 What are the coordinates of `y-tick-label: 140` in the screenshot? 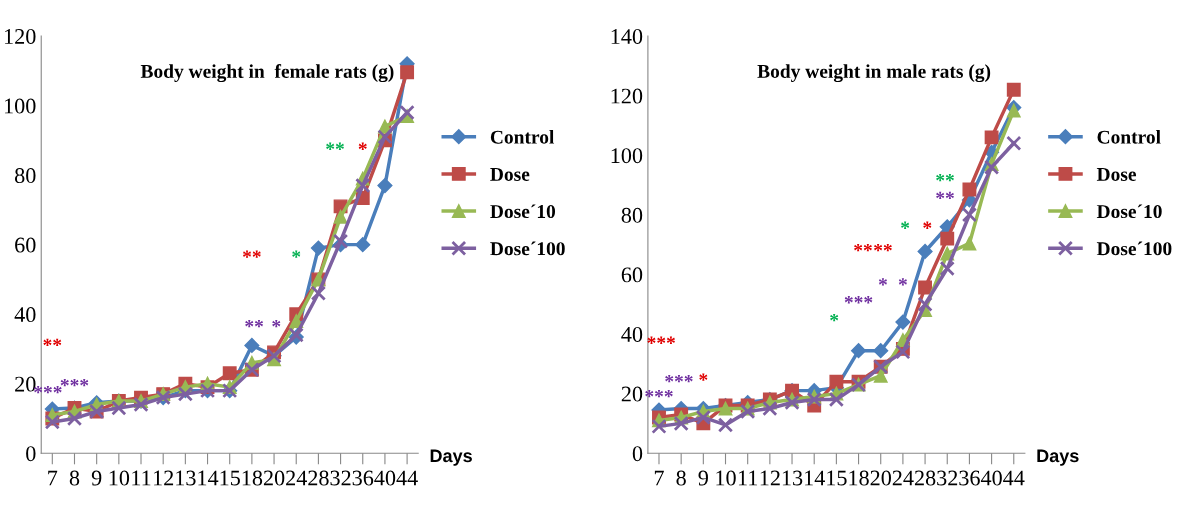 It's located at (627, 36).